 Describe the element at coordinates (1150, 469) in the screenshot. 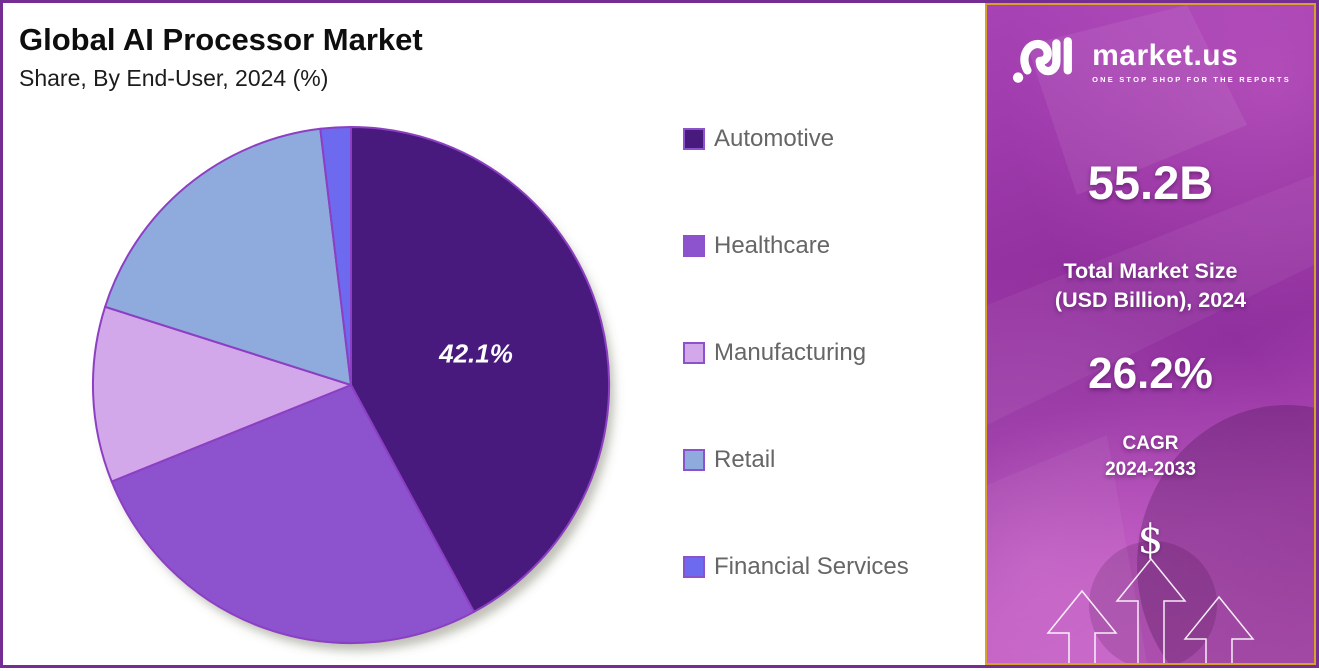

I see `cagr-label-line2: 2024-2033` at that location.